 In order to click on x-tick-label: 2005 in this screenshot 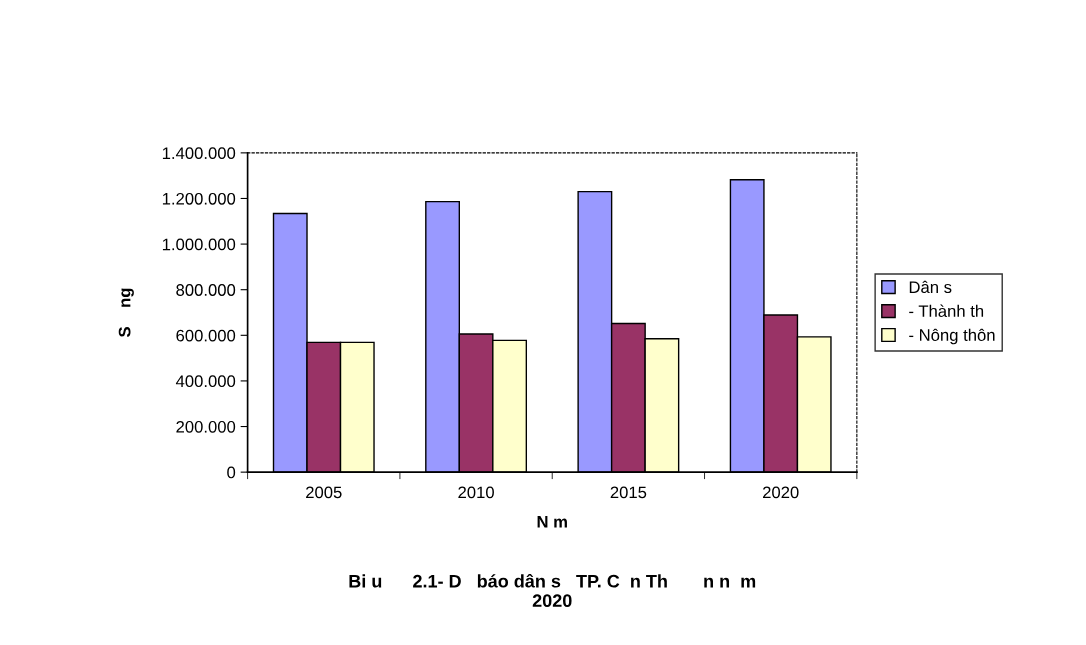, I will do `click(324, 492)`.